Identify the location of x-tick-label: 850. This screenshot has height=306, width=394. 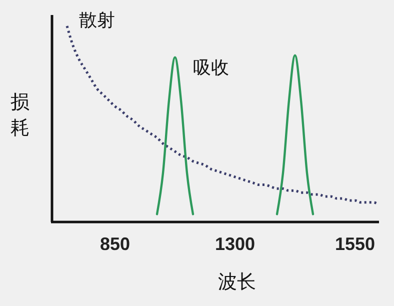
(115, 244).